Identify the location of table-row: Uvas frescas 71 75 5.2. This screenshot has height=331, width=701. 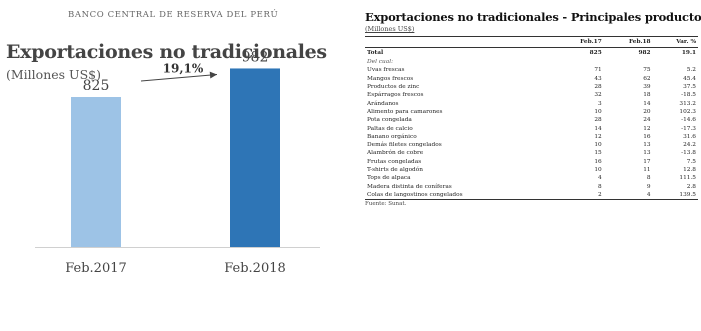
(531, 70).